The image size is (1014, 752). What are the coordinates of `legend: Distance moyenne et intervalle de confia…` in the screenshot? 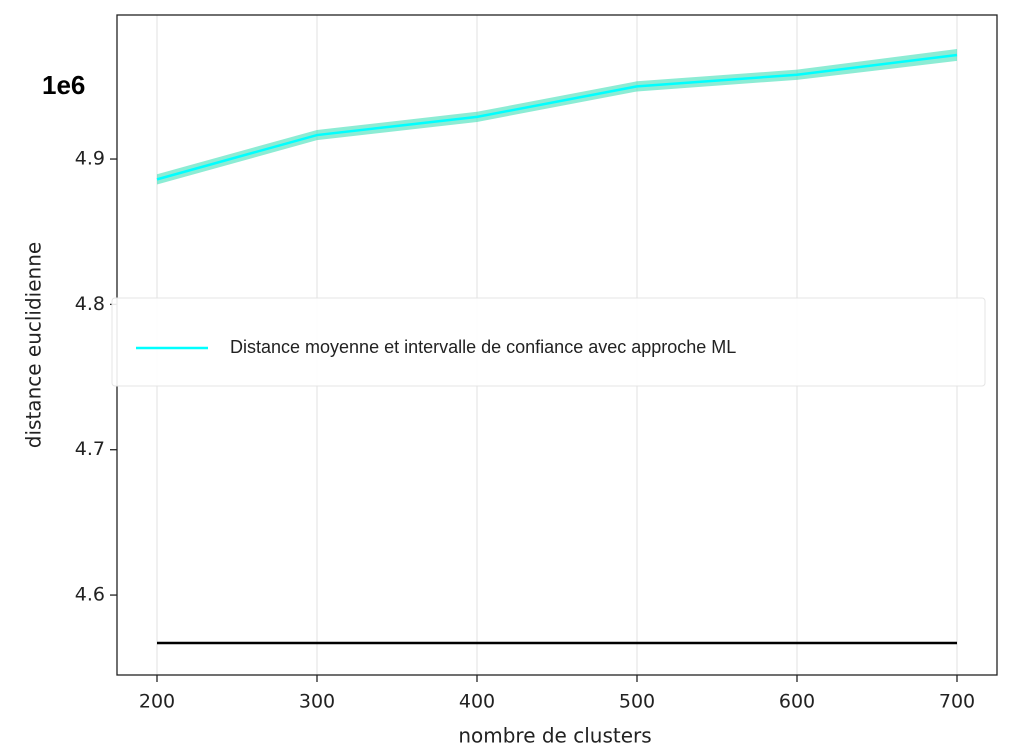 It's located at (548, 342).